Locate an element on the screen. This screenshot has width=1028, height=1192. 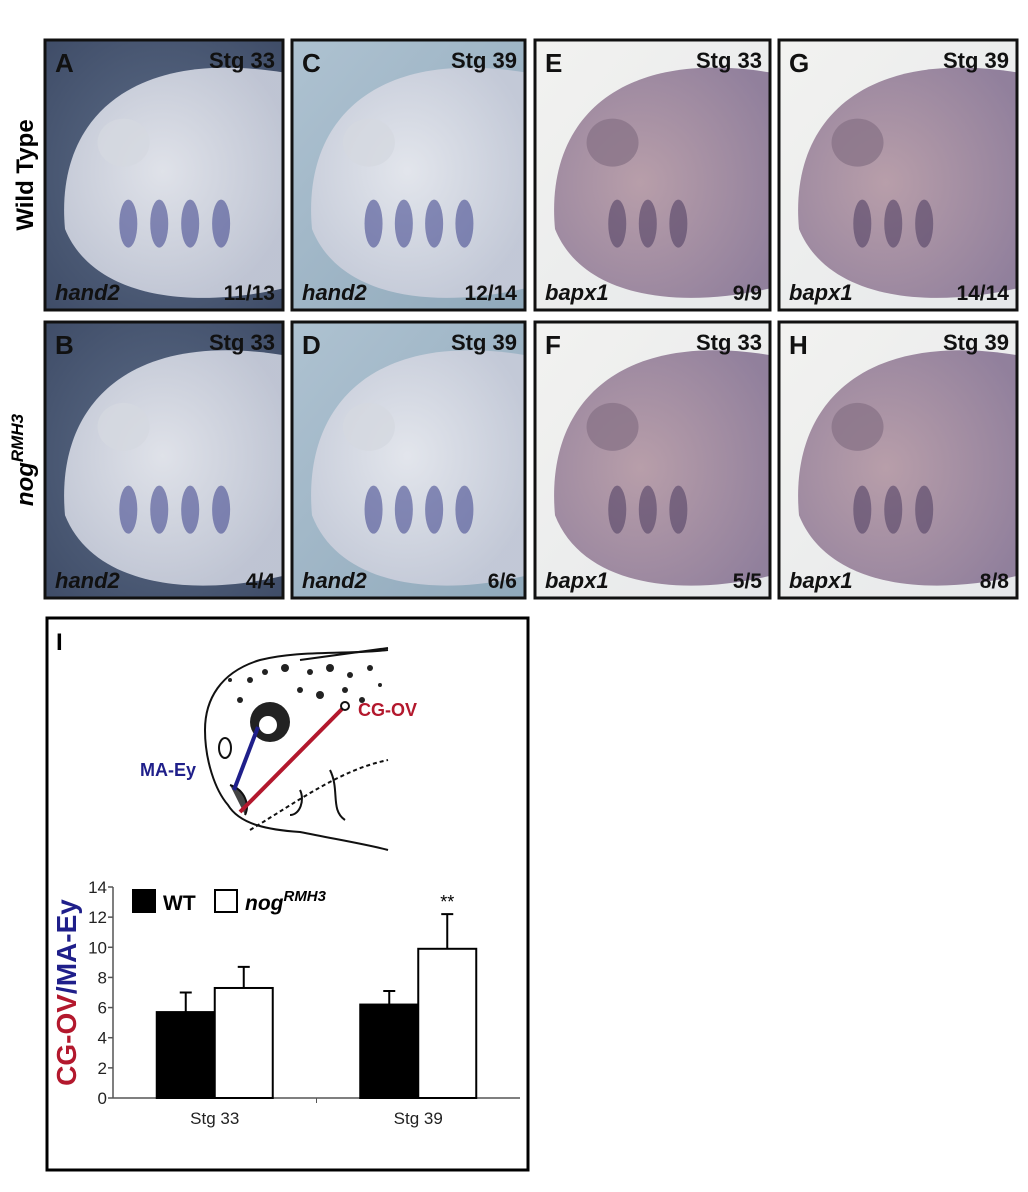
y-axis-label-part: CG-OV is located at coordinates (66, 1040).